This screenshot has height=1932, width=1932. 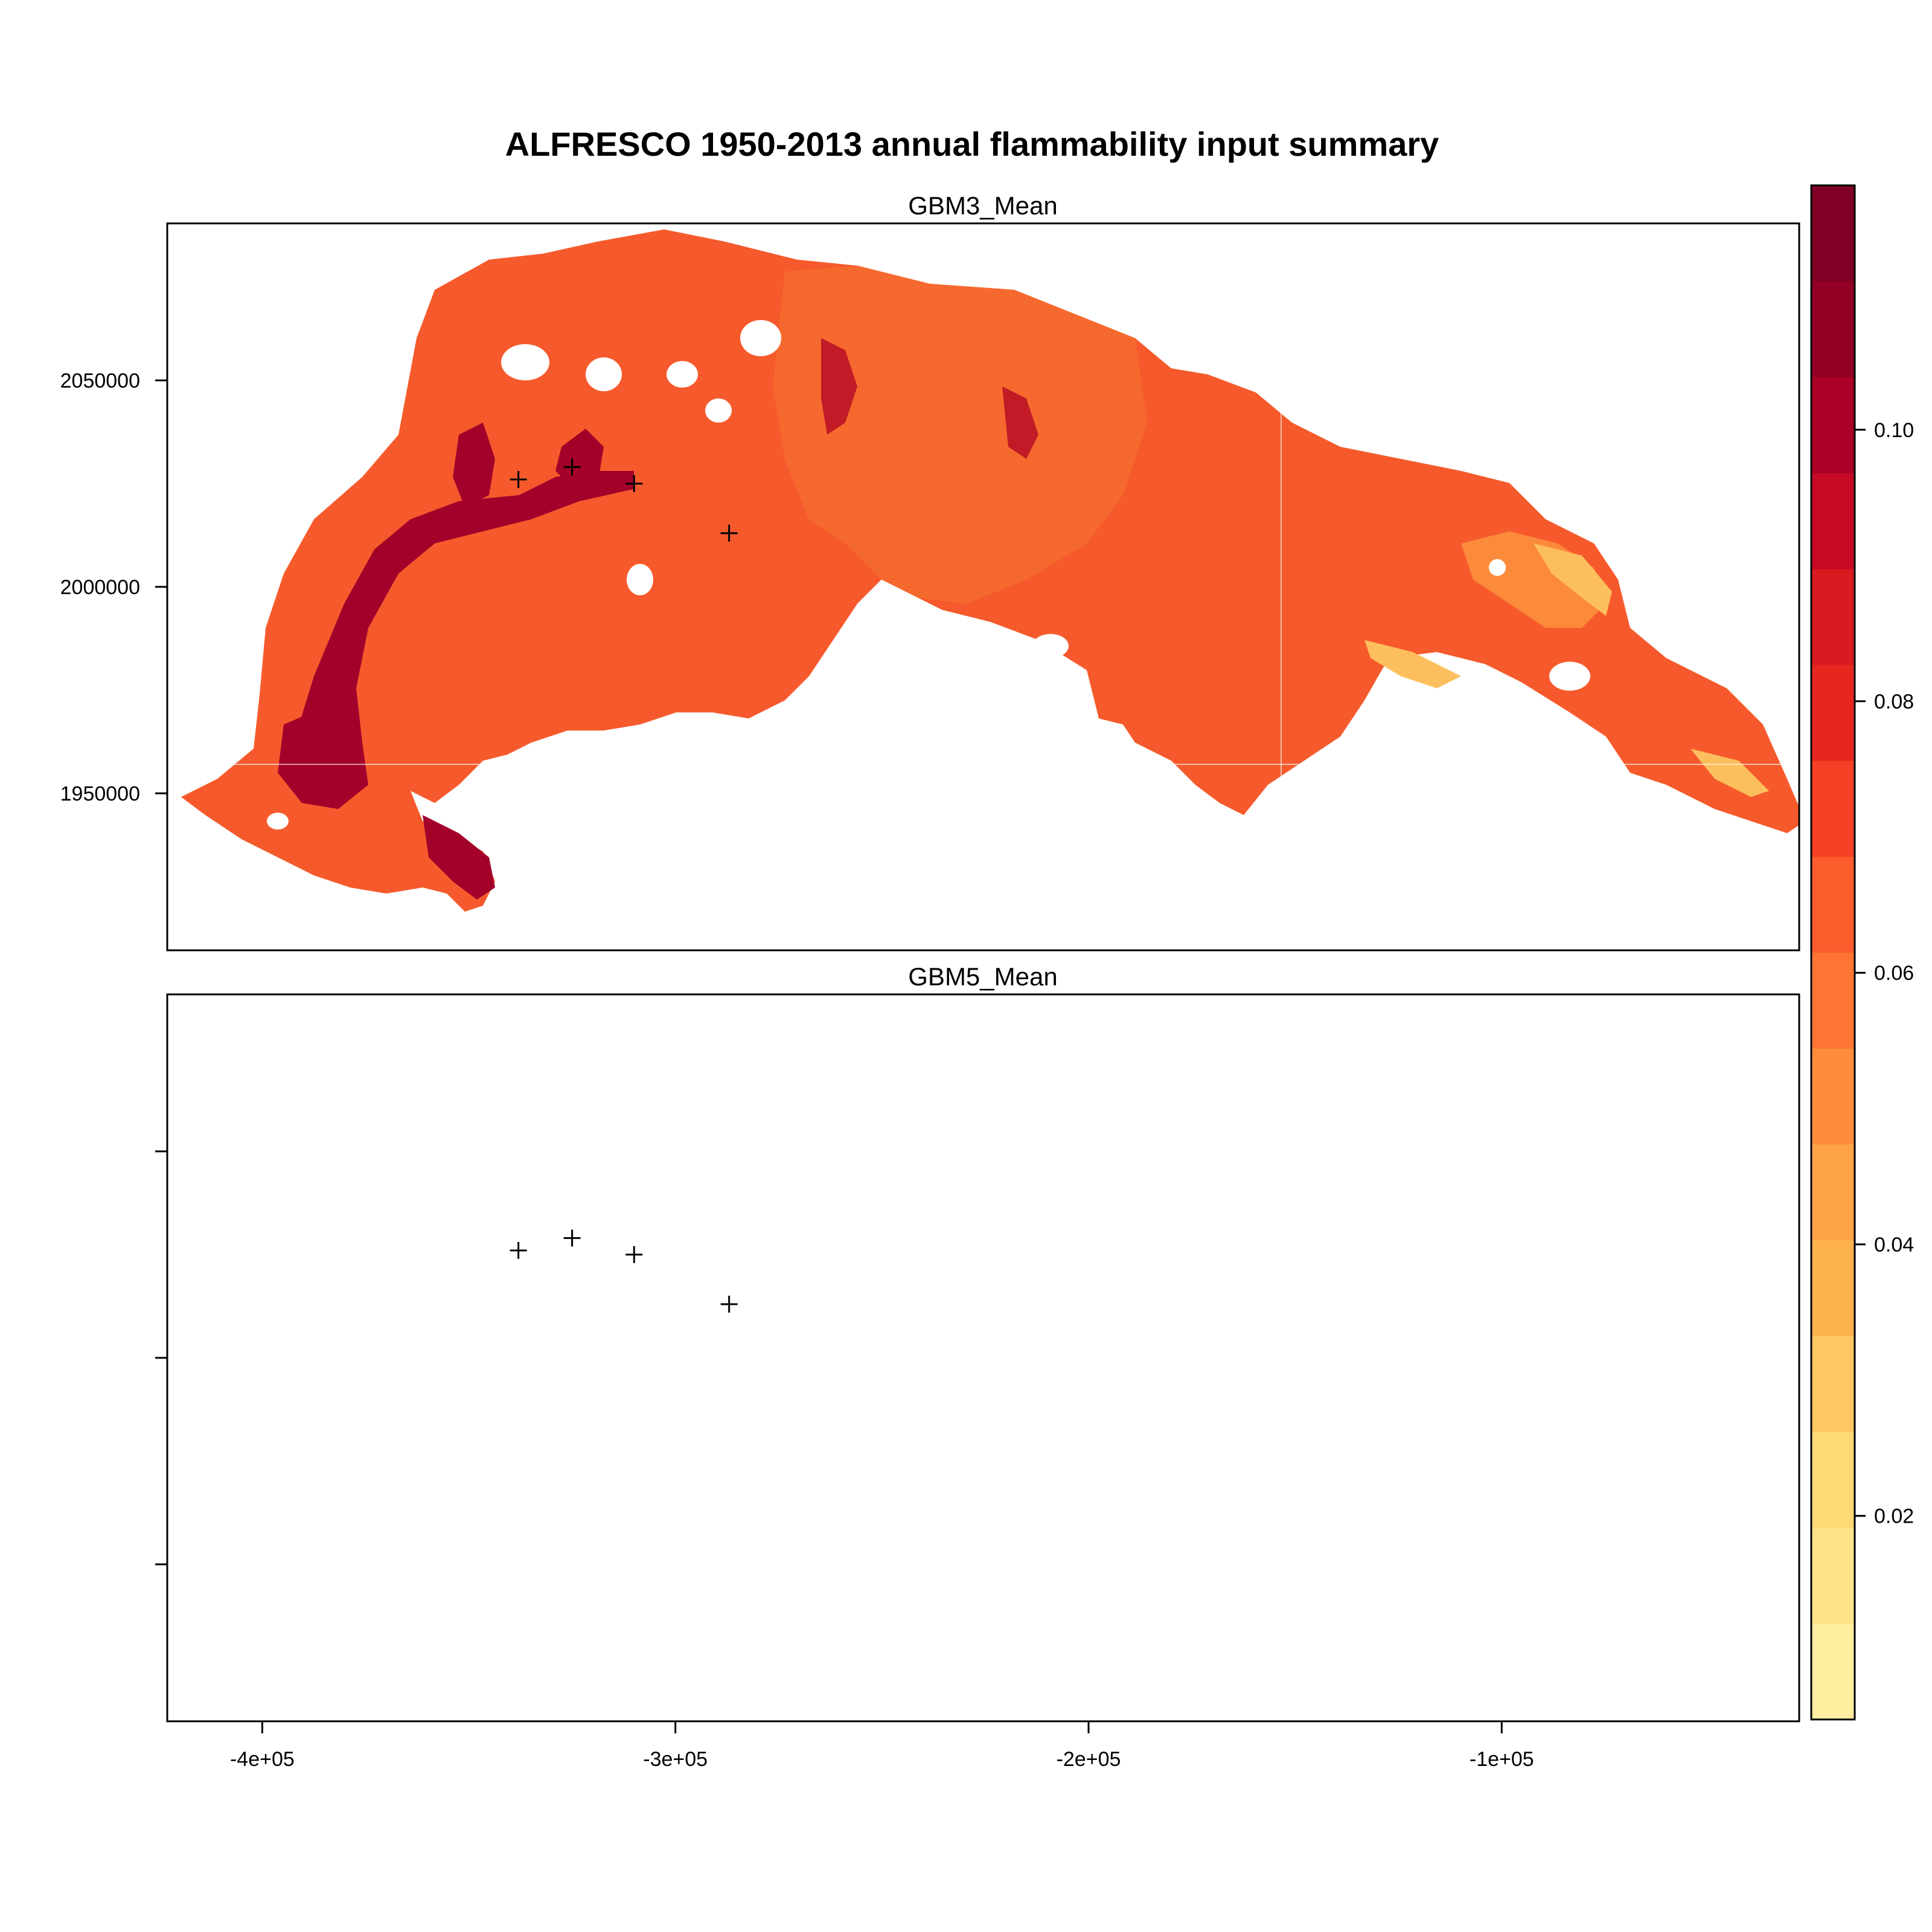 What do you see at coordinates (882, 1746) in the screenshot?
I see `x-axis: -4e+05 -3e+05 -2e+05 -1e+05` at bounding box center [882, 1746].